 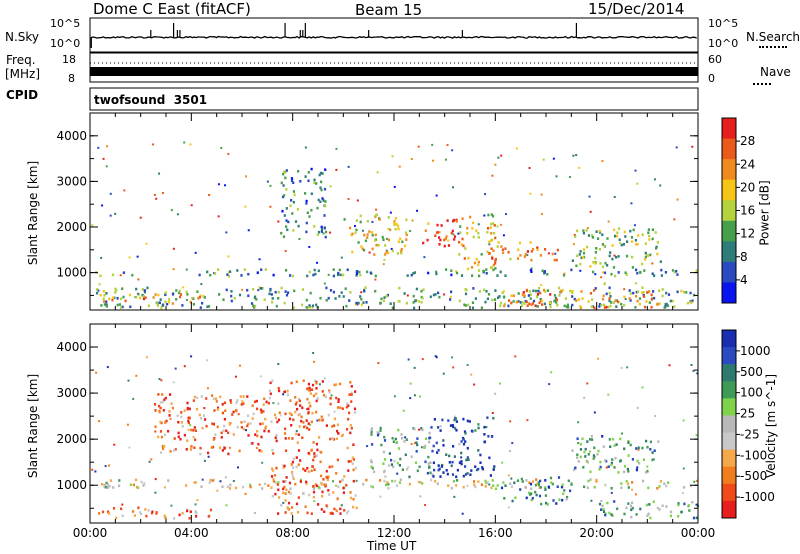 I want to click on xtick-label: 00:00, so click(x=698, y=533).